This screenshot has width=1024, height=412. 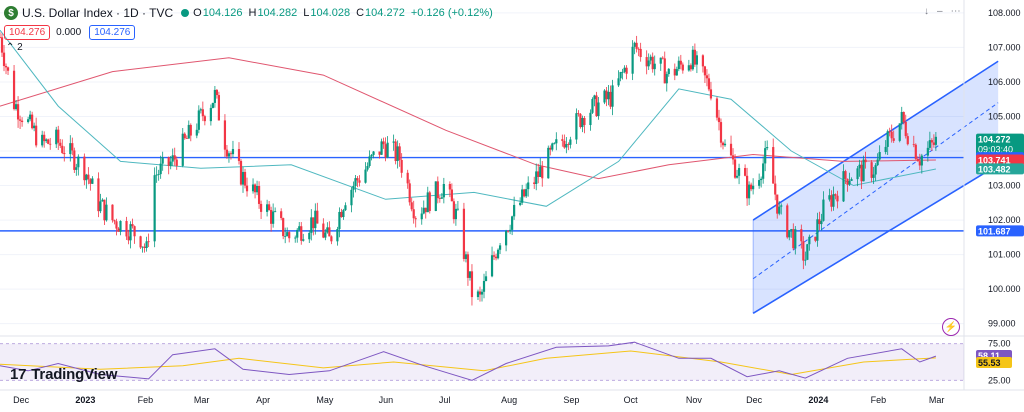 I want to click on time-axis-label: Oct, so click(x=631, y=400).